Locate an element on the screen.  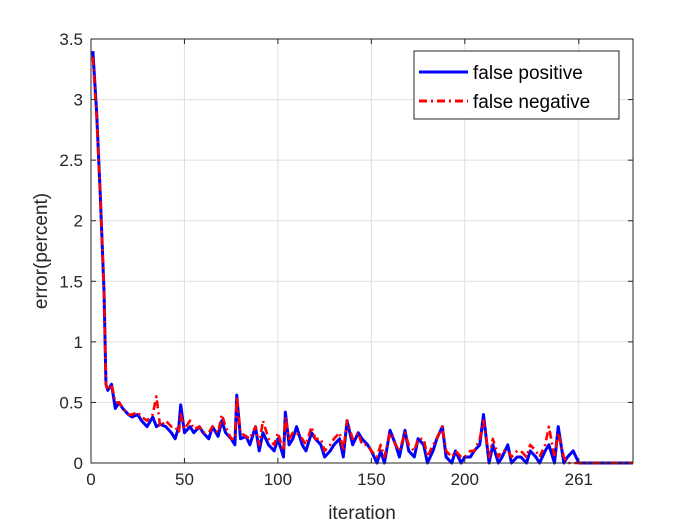
y-tick-label: 2 is located at coordinates (78, 221).